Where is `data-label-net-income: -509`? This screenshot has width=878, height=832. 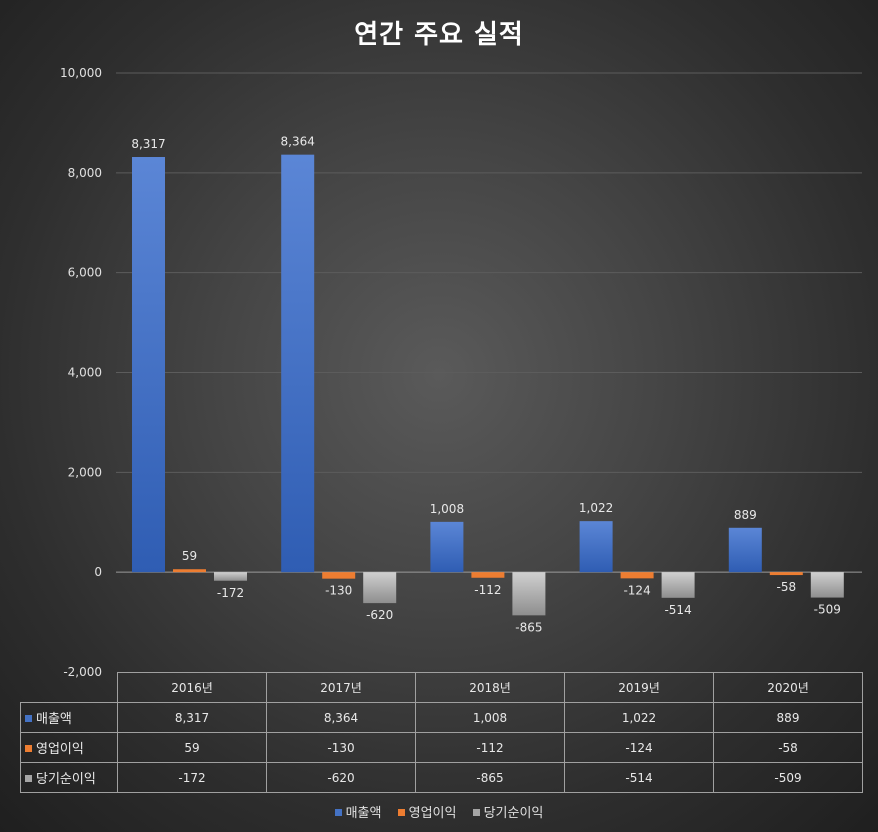
data-label-net-income: -509 is located at coordinates (827, 610).